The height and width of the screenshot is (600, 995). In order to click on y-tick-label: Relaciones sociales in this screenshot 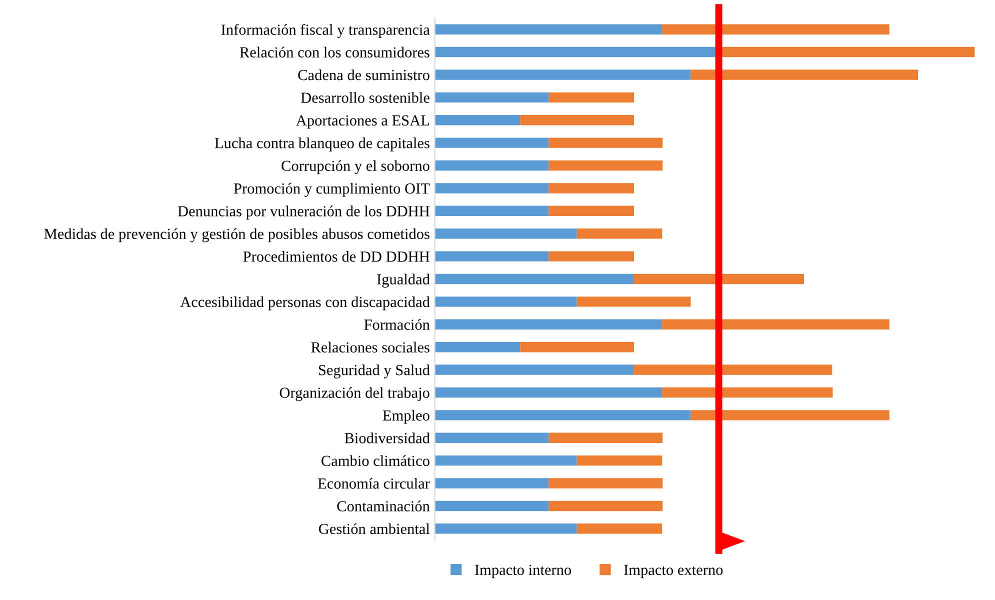, I will do `click(370, 347)`.